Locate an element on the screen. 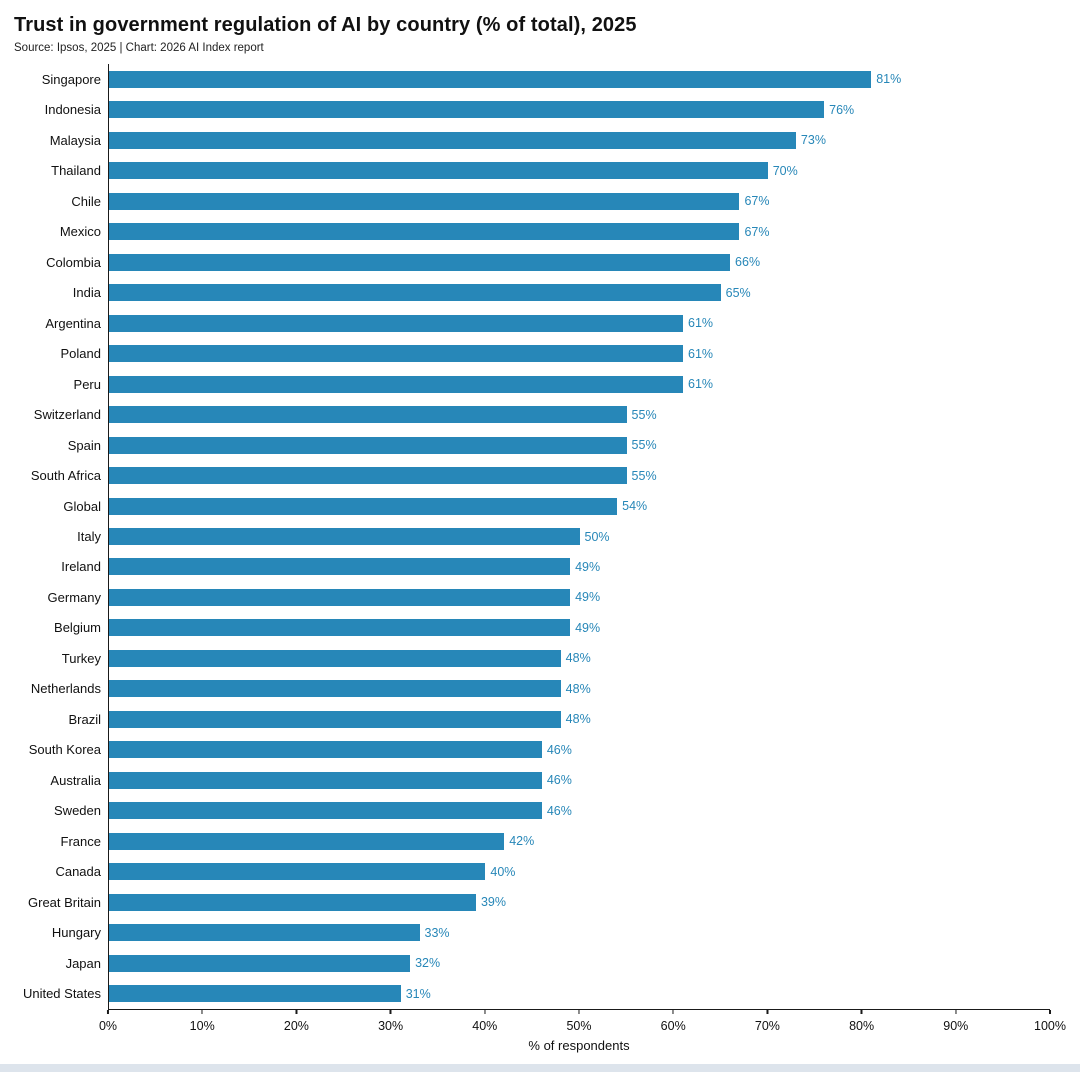  x-tick: 40% is located at coordinates (484, 1022).